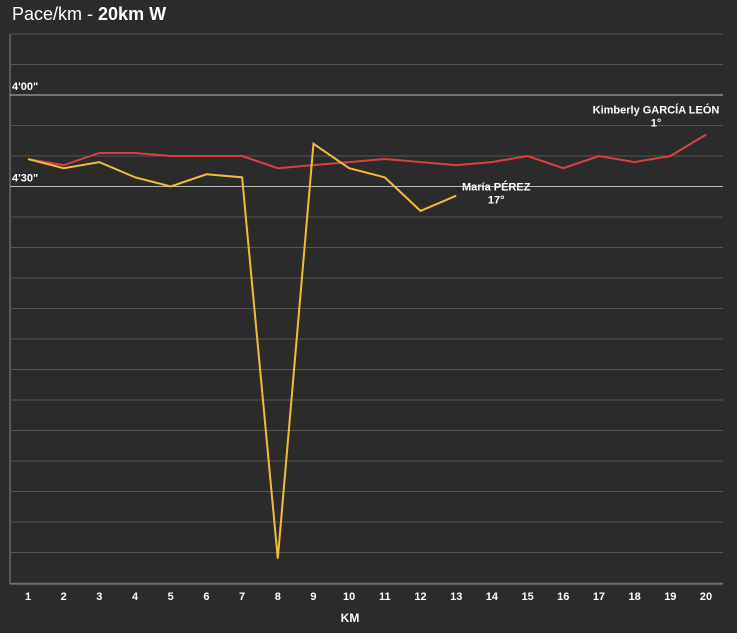 This screenshot has width=737, height=633. What do you see at coordinates (563, 597) in the screenshot?
I see `x-tick-label: 16` at bounding box center [563, 597].